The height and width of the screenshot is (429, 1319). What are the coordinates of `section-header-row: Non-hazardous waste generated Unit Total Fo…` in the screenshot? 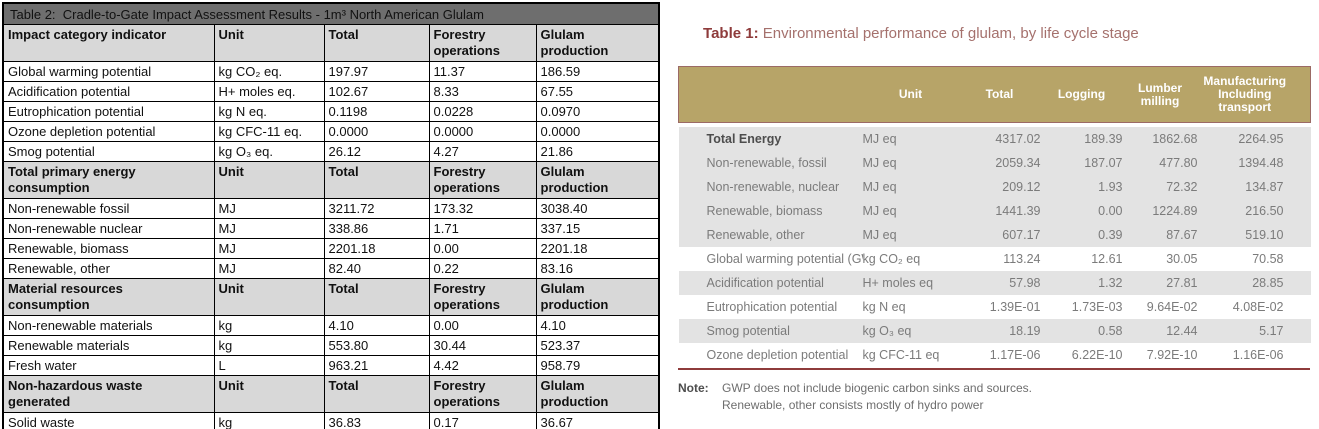 It's located at (331, 394).